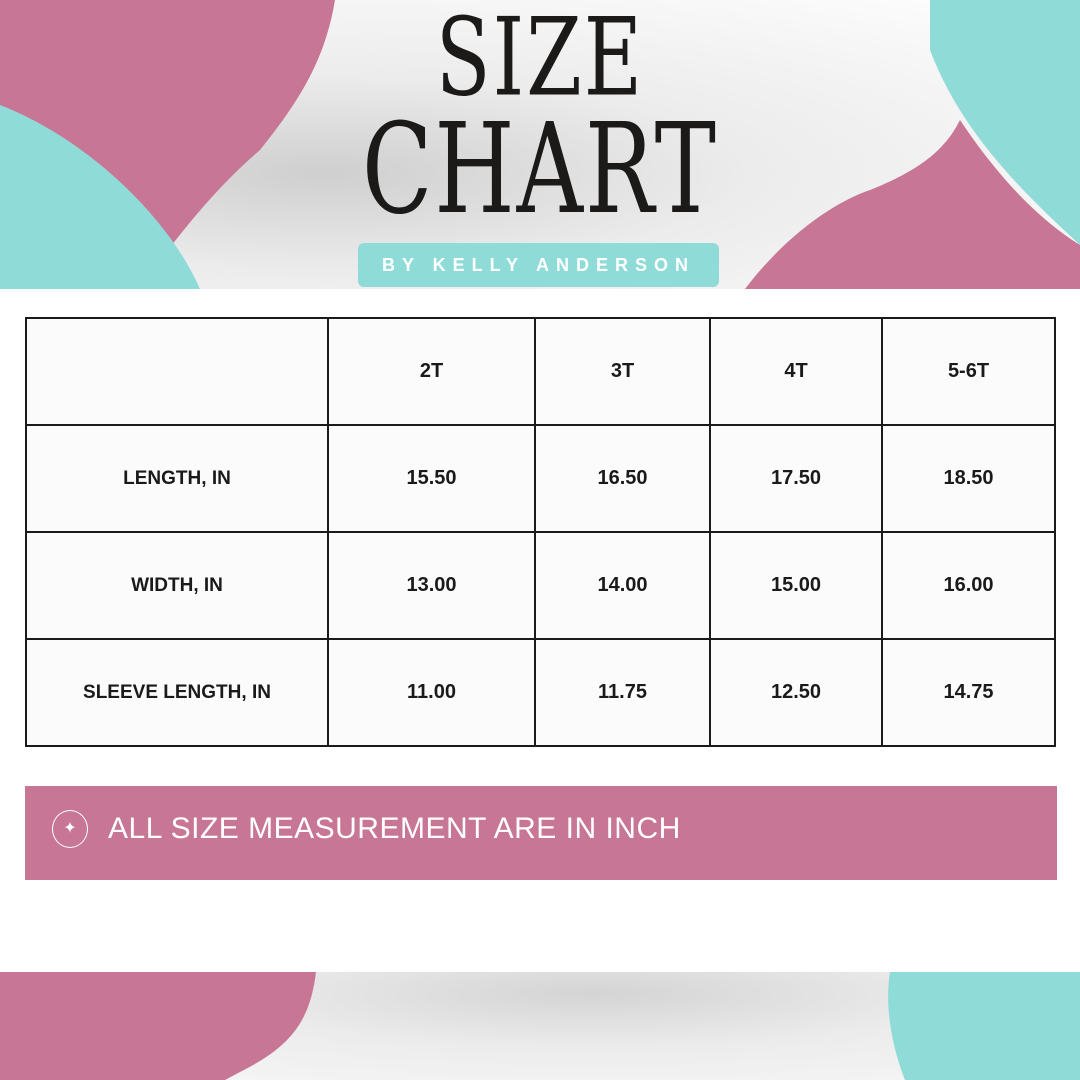 This screenshot has width=1080, height=1080. What do you see at coordinates (622, 478) in the screenshot?
I see `table-cell: 16.50` at bounding box center [622, 478].